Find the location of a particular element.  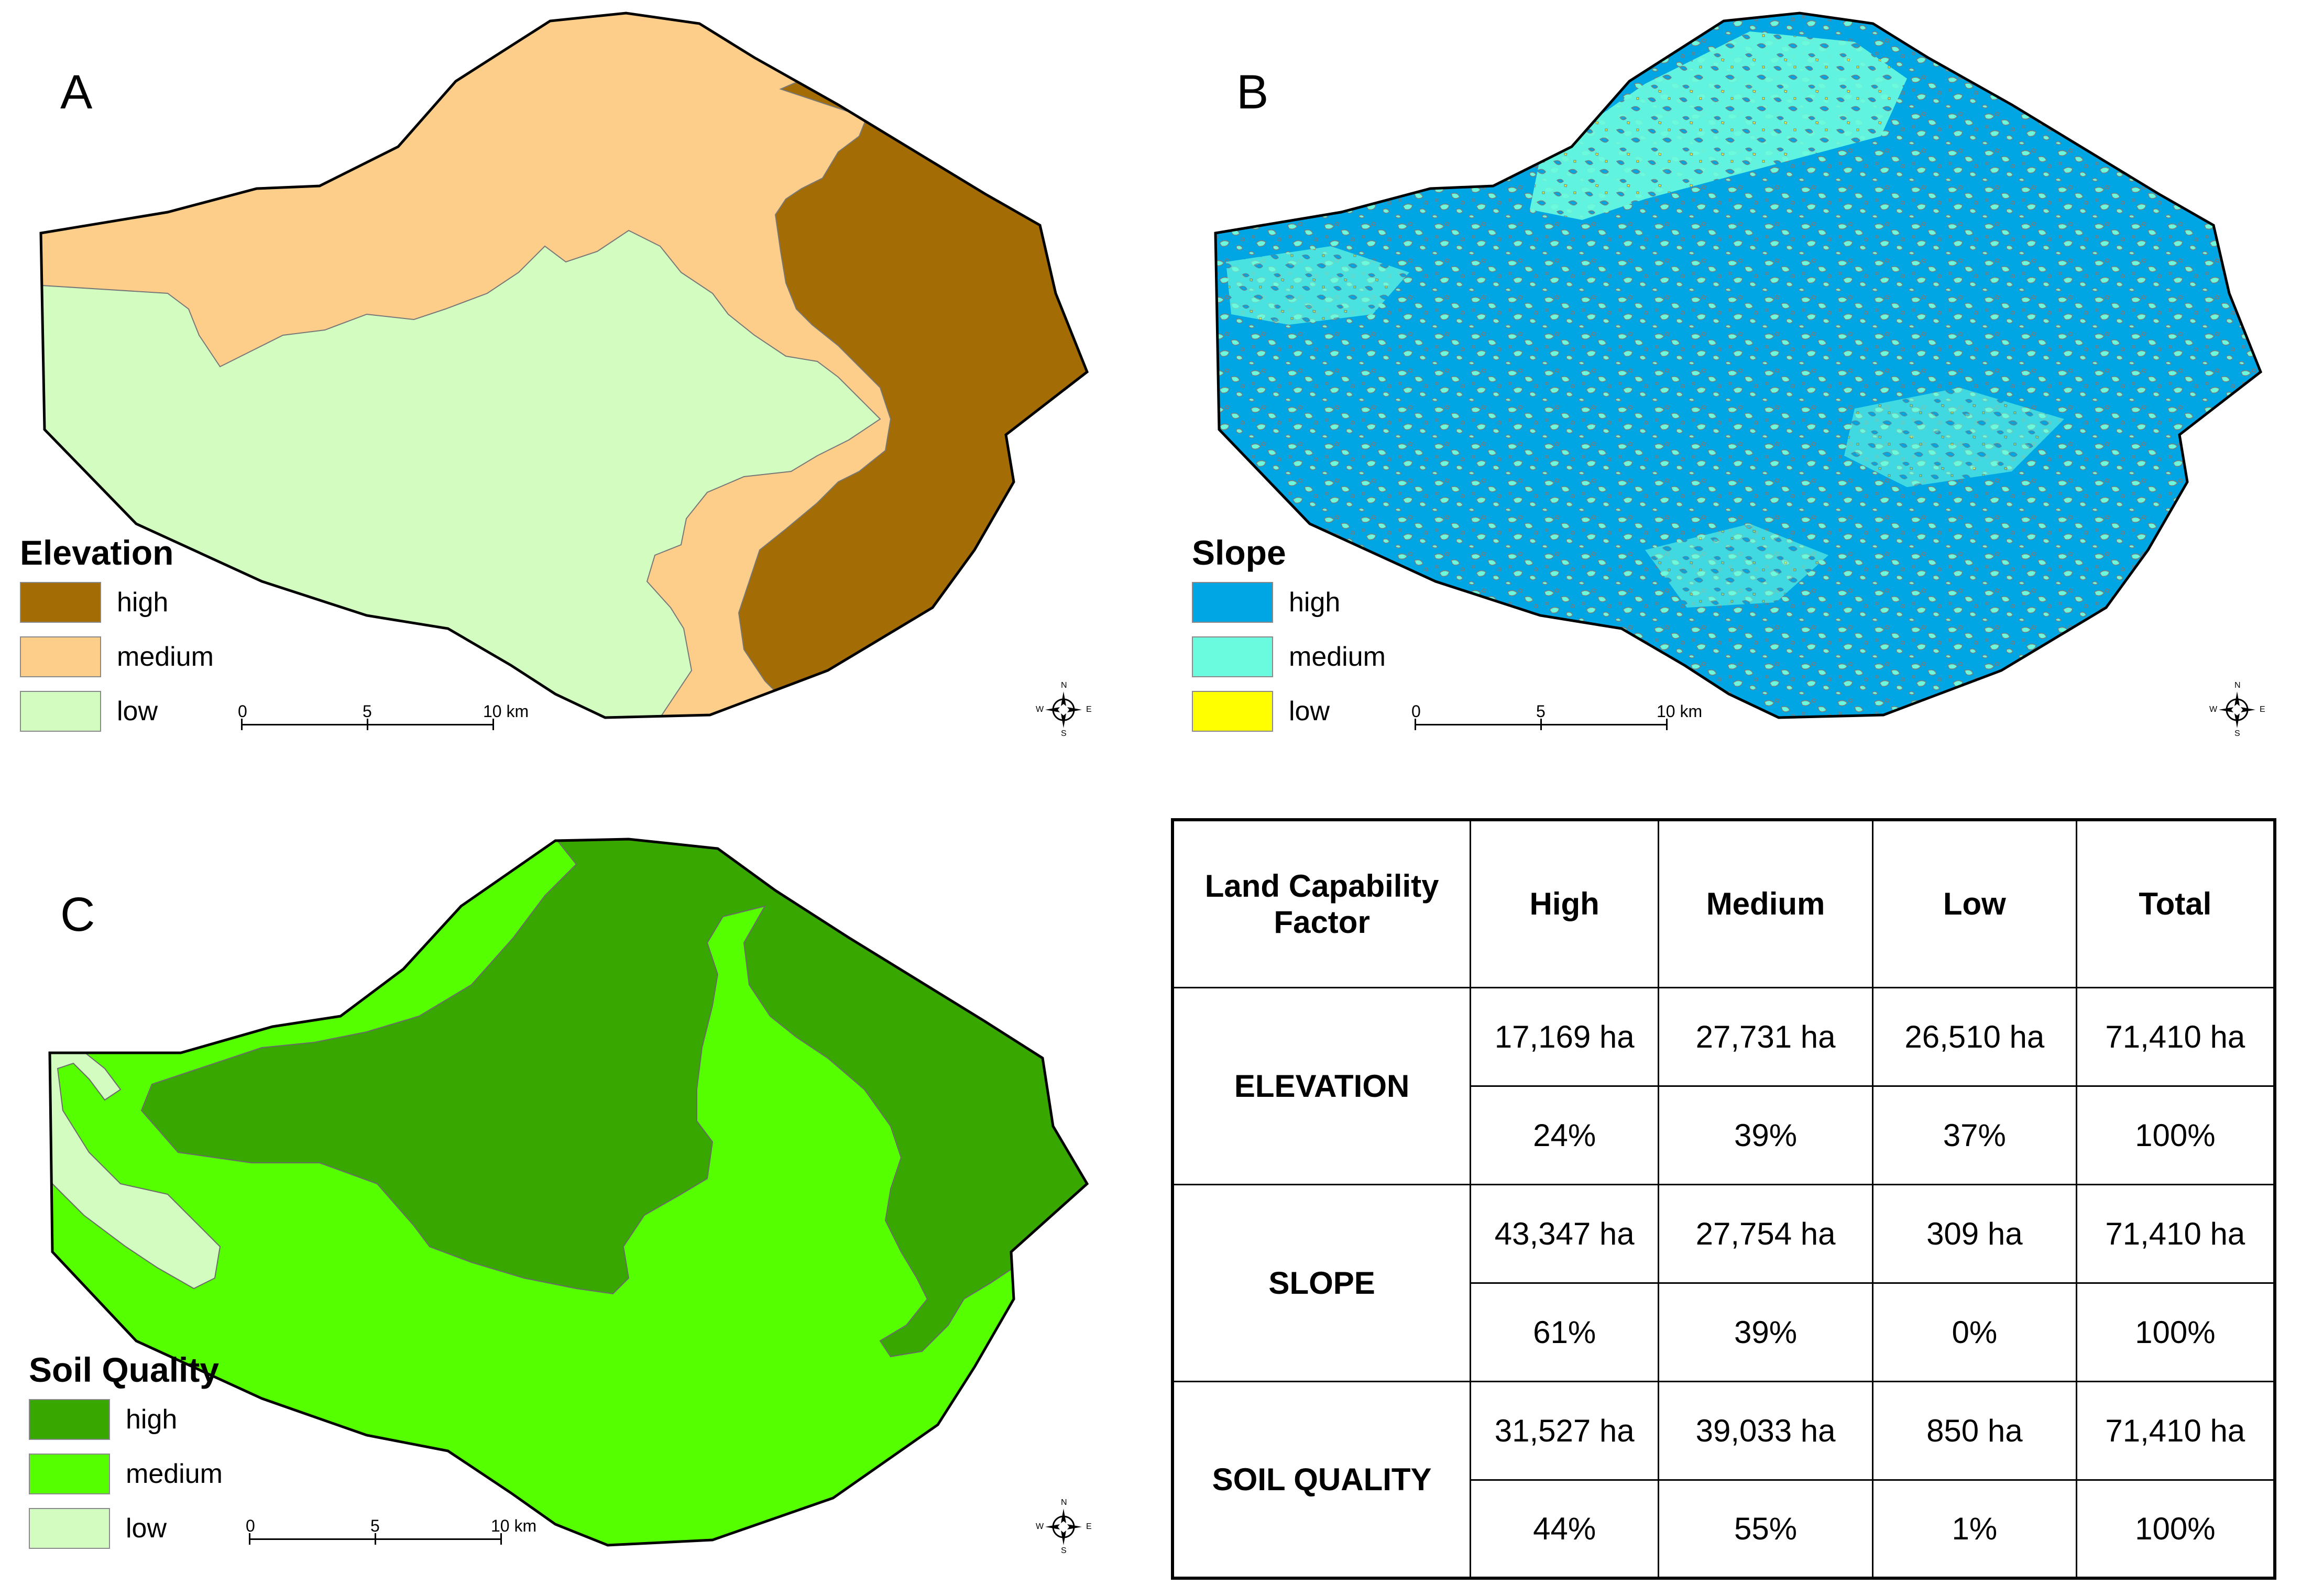

header-low: Low is located at coordinates (1974, 903).